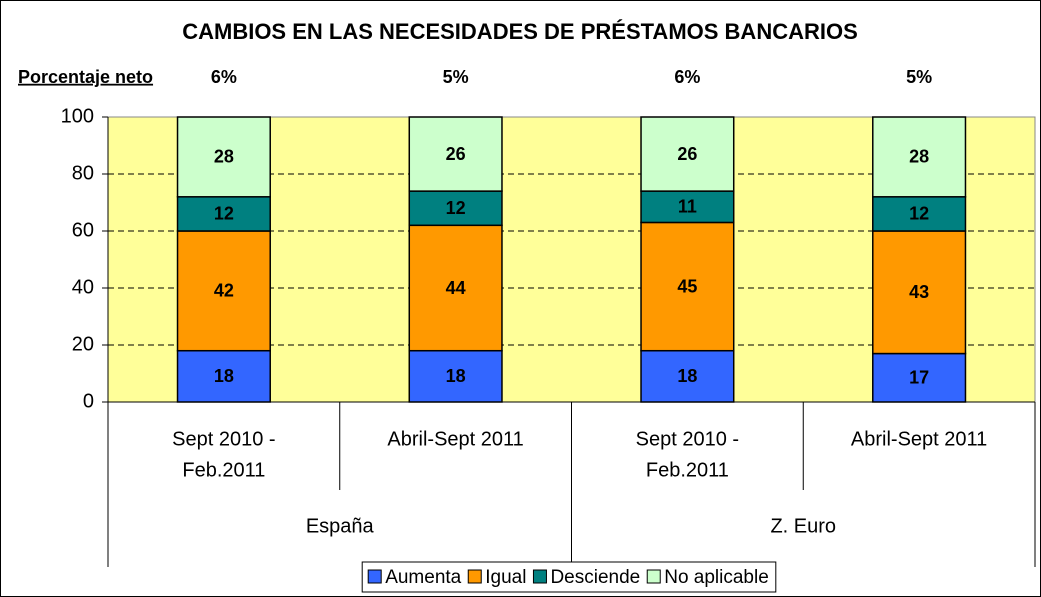 Image resolution: width=1041 pixels, height=597 pixels. I want to click on net-label: Porcentaje neto, so click(85, 77).